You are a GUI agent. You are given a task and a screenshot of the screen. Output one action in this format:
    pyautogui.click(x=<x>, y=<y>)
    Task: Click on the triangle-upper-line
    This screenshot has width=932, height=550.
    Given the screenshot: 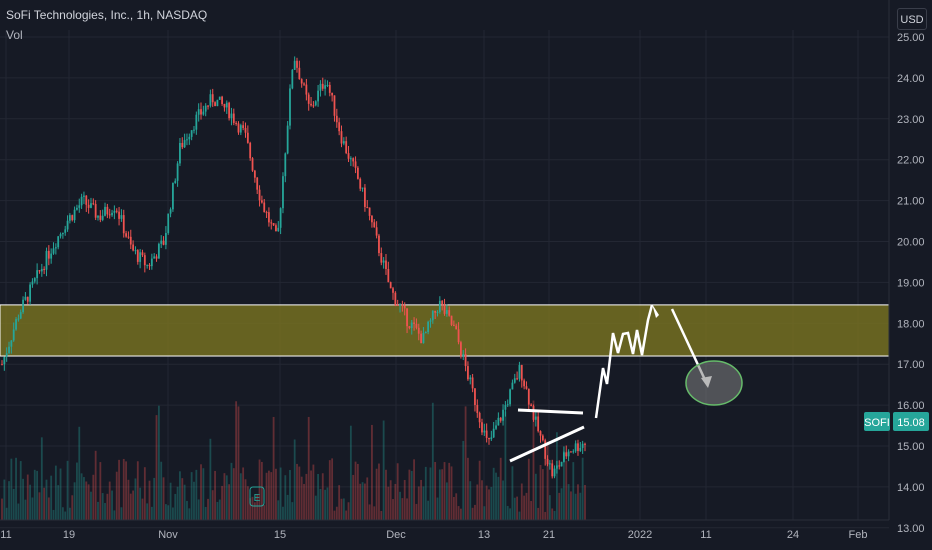 What is the action you would take?
    pyautogui.click(x=550, y=411)
    